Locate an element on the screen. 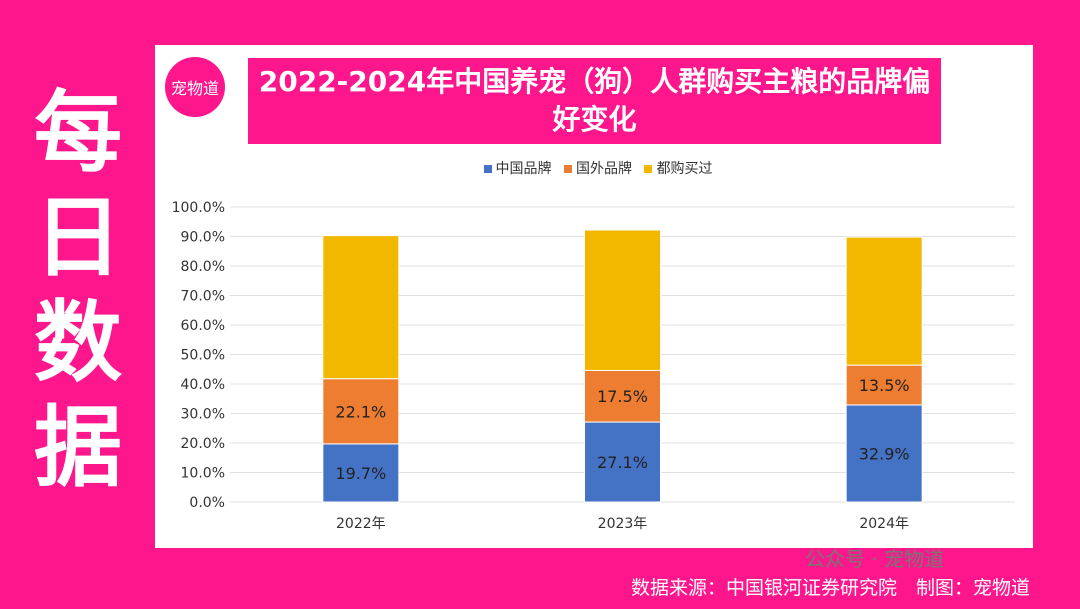 Image resolution: width=1080 pixels, height=609 pixels. legend-label: 国外品牌 is located at coordinates (604, 169).